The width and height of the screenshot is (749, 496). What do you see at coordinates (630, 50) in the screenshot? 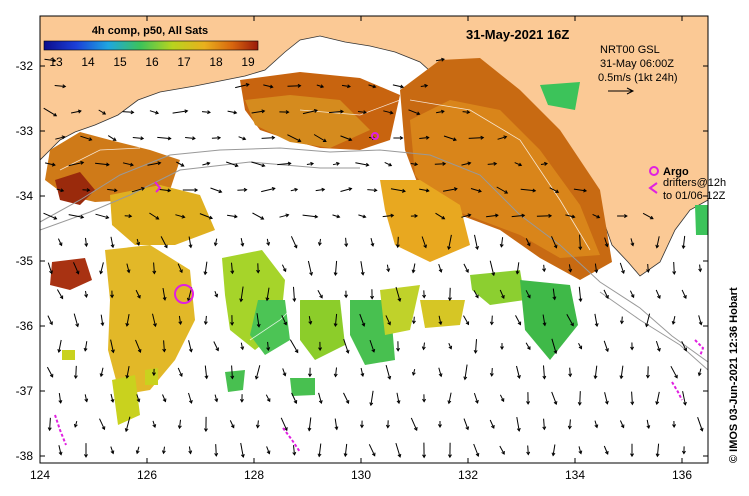
I see `velocity-model: NRT00 GSL` at bounding box center [630, 50].